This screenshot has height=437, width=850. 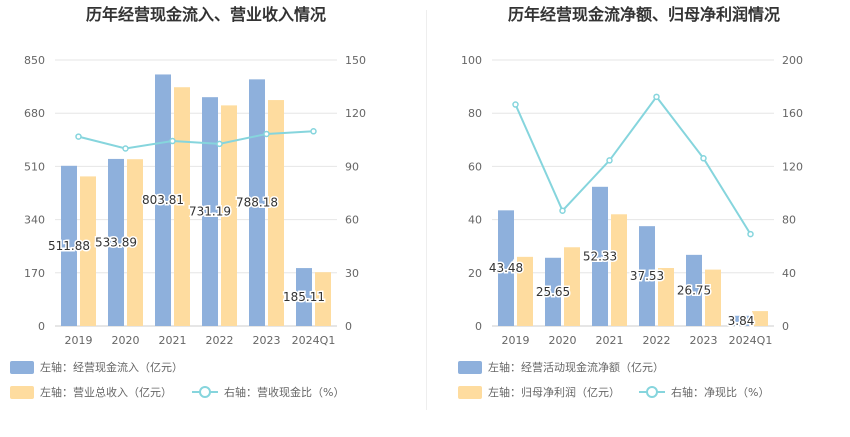 I want to click on bar-data-label: 52.33, so click(x=600, y=256).